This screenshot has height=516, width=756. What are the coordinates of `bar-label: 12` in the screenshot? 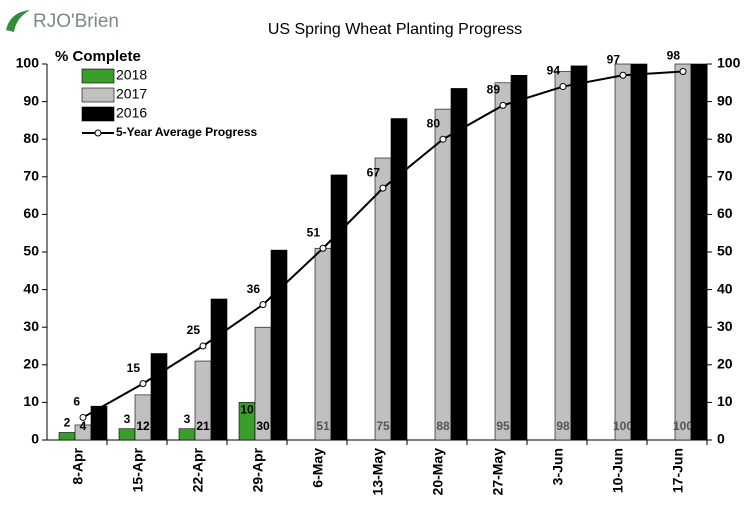 It's located at (143, 426).